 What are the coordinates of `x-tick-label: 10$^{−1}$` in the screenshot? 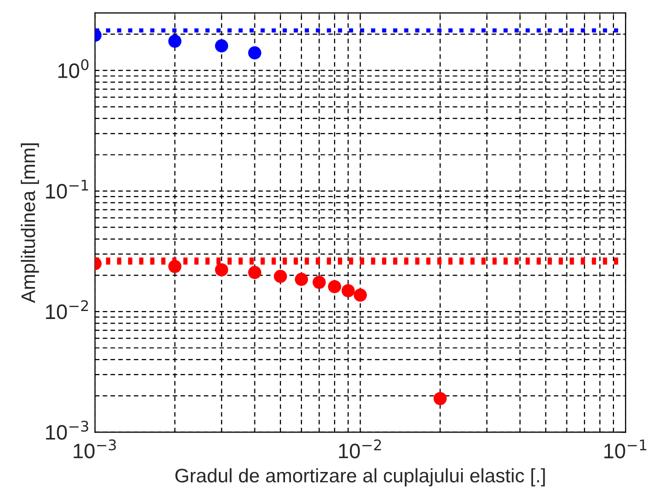 It's located at (625, 449).